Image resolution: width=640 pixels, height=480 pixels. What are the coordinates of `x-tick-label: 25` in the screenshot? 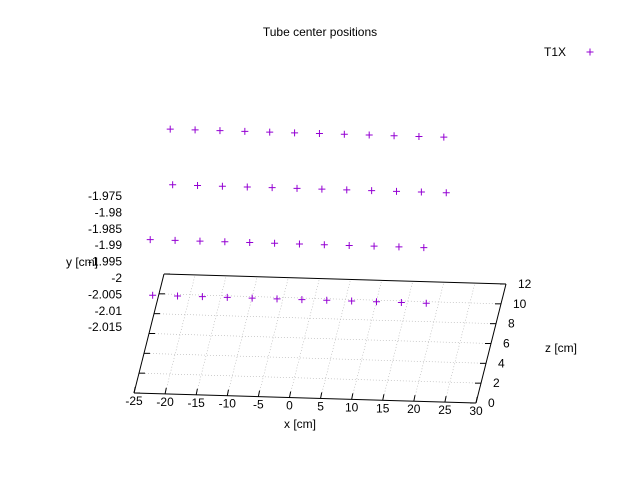 It's located at (445, 410).